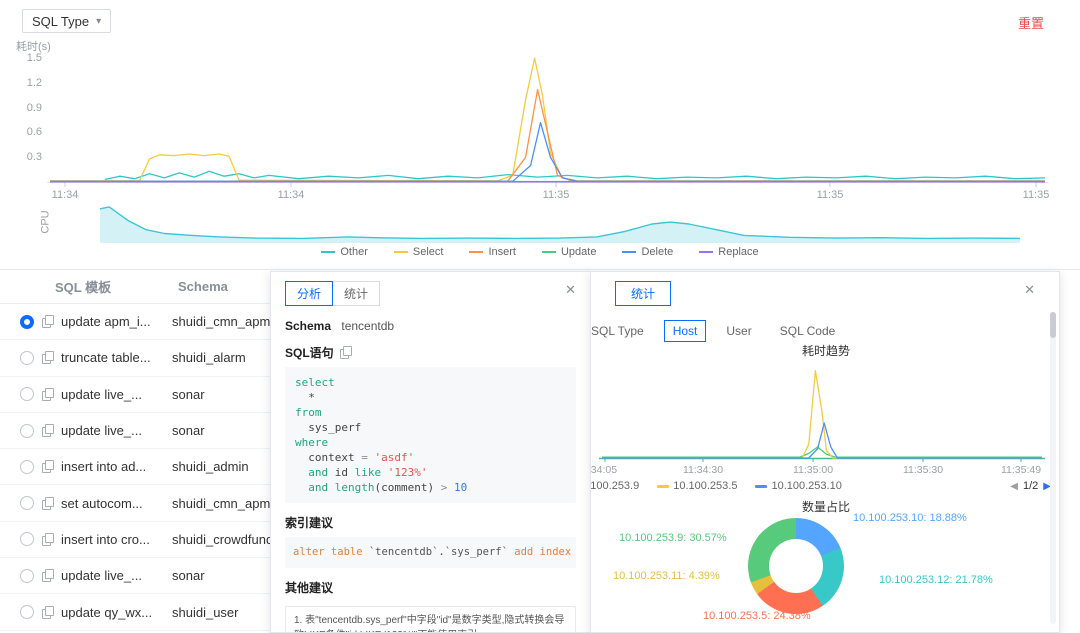 Image resolution: width=1080 pixels, height=633 pixels. Describe the element at coordinates (460, 487) in the screenshot. I see `code-token: 10` at that location.